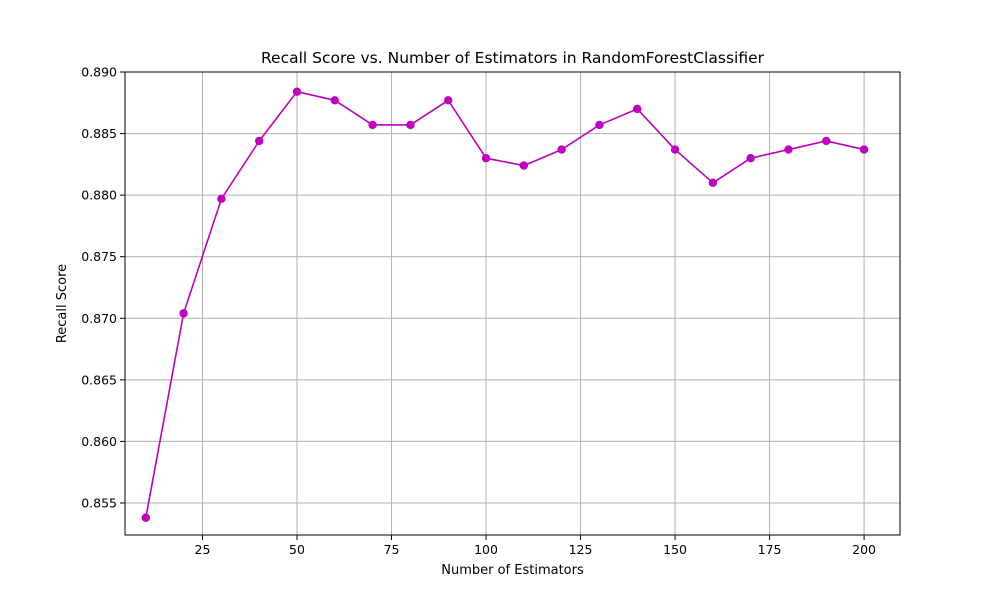 Image resolution: width=1000 pixels, height=600 pixels. Describe the element at coordinates (99, 318) in the screenshot. I see `y-tick-label: 0.870` at that location.